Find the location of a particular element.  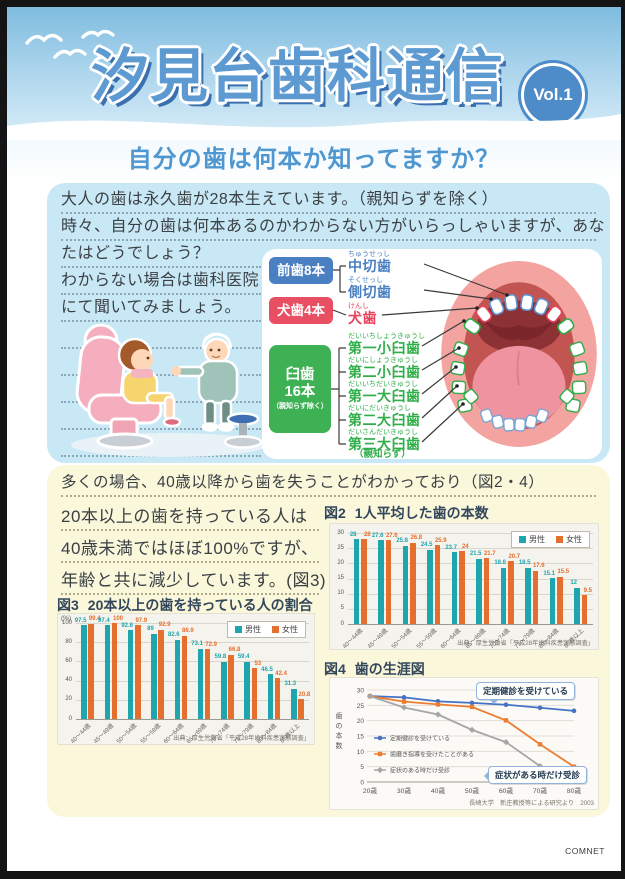

page-subtitle: 自分の歯は何本か知ってますか？ is located at coordinates (314, 161).